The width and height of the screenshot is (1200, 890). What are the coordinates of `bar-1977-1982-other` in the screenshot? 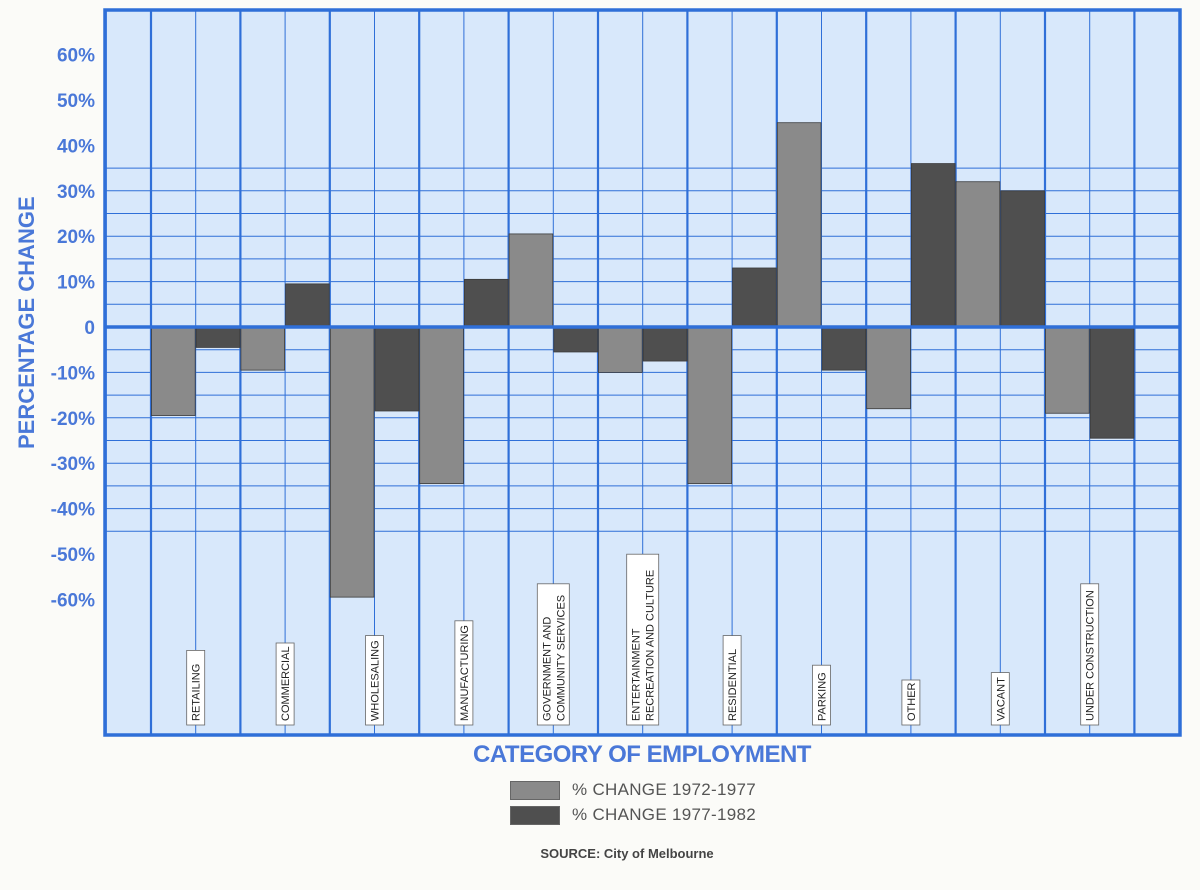 It's located at (933, 245).